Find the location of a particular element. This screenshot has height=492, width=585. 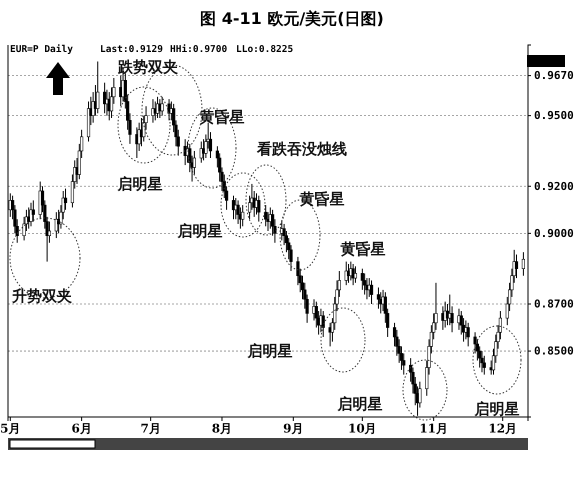

annotation: 升势双夹 is located at coordinates (42, 296).